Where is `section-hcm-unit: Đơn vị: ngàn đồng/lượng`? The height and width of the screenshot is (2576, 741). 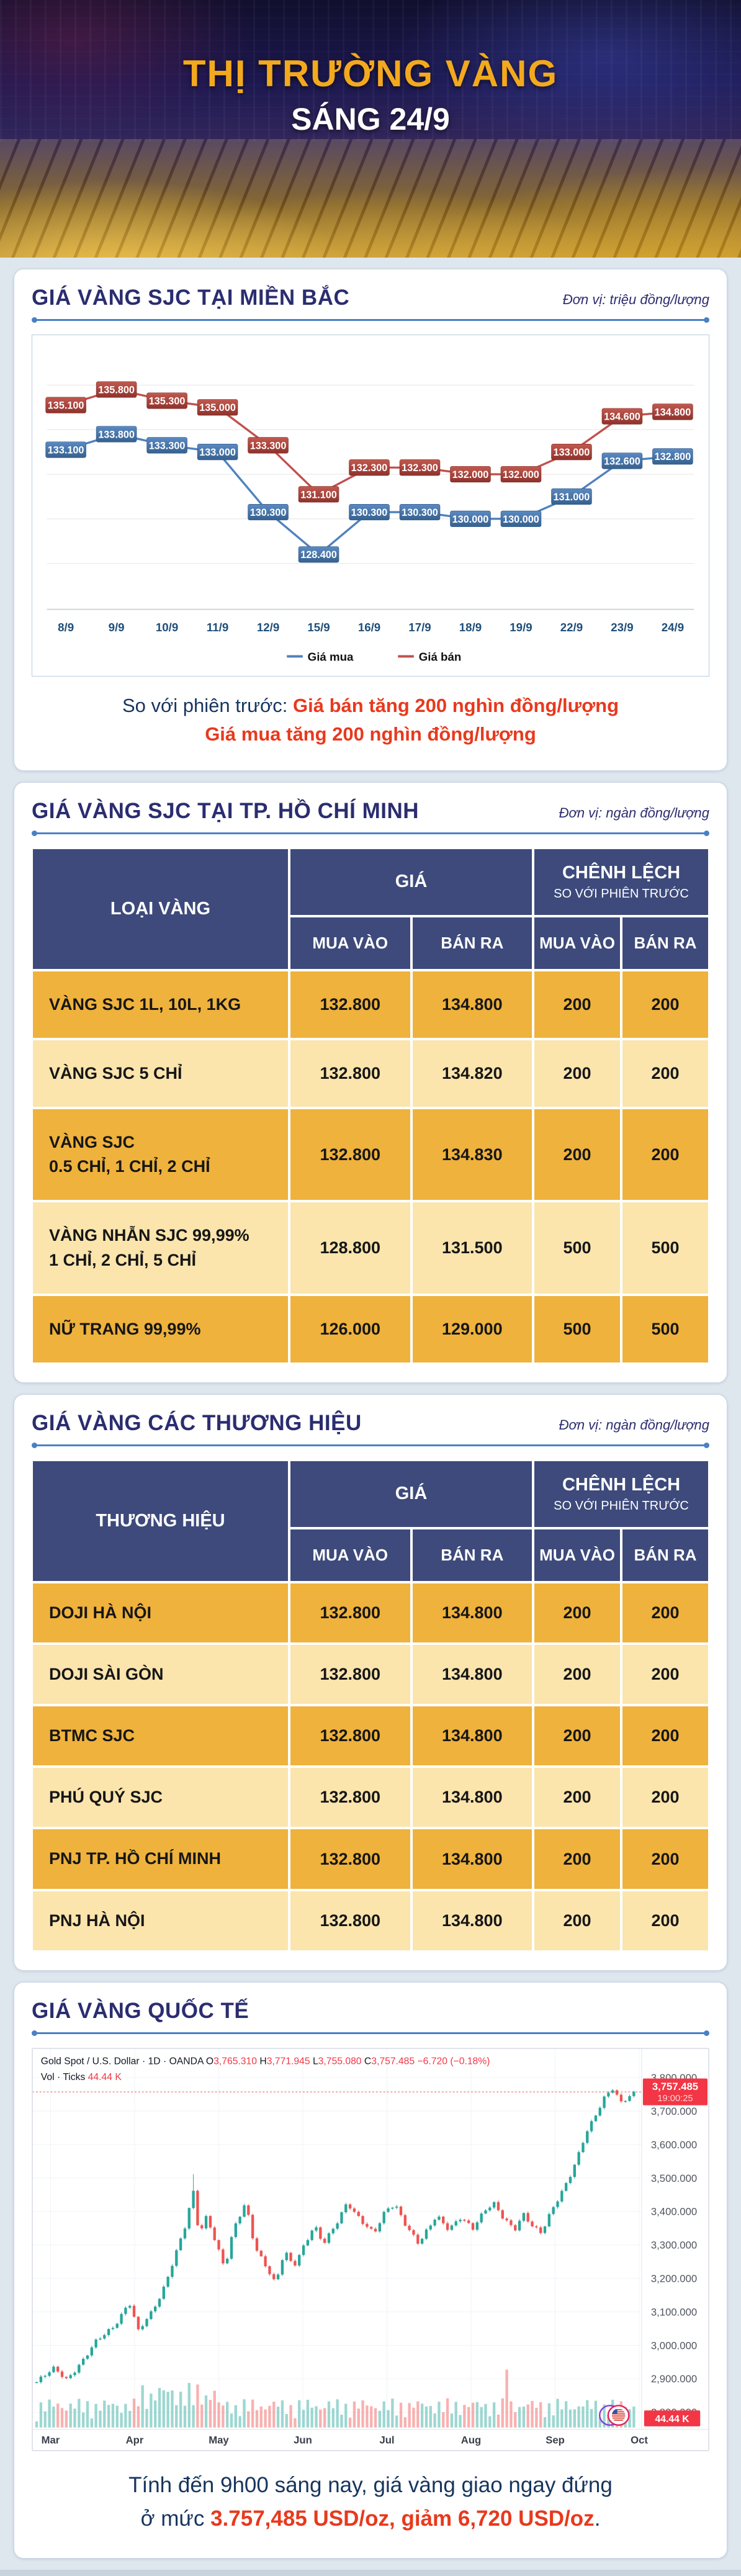
section-hcm-unit: Đơn vị: ngàn đồng/lượng is located at coordinates (634, 812).